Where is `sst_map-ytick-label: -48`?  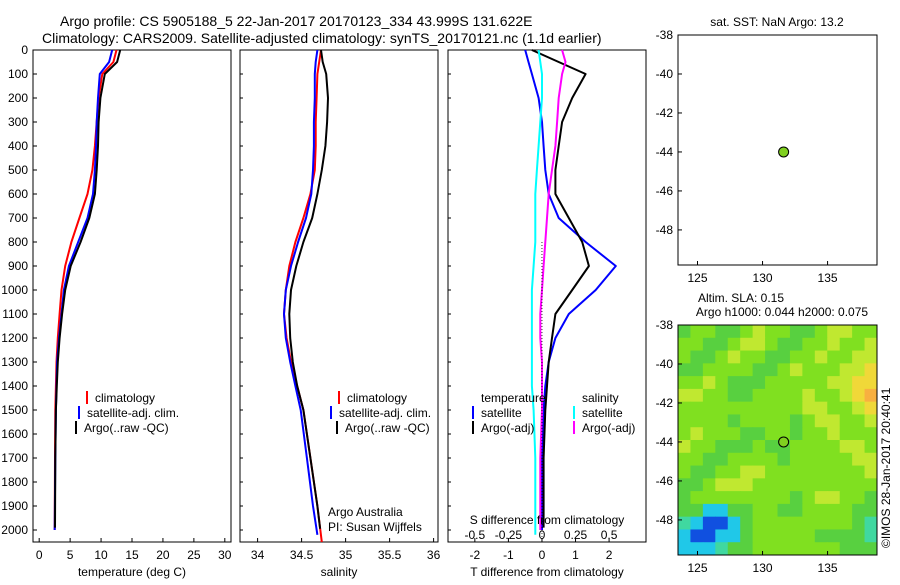
sst_map-ytick-label: -48 is located at coordinates (665, 230).